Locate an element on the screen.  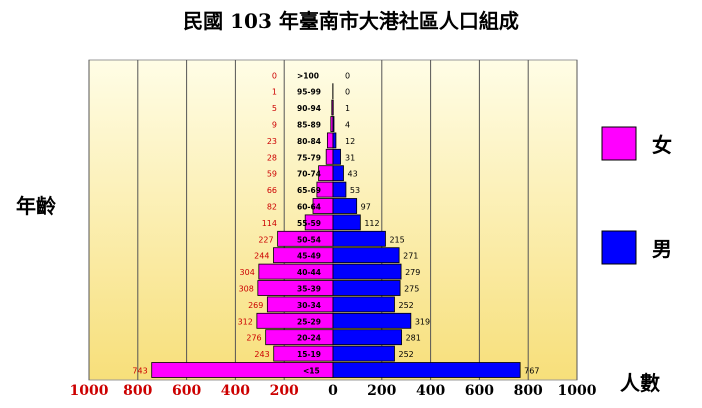
male-value-label: 112 is located at coordinates (371, 223).